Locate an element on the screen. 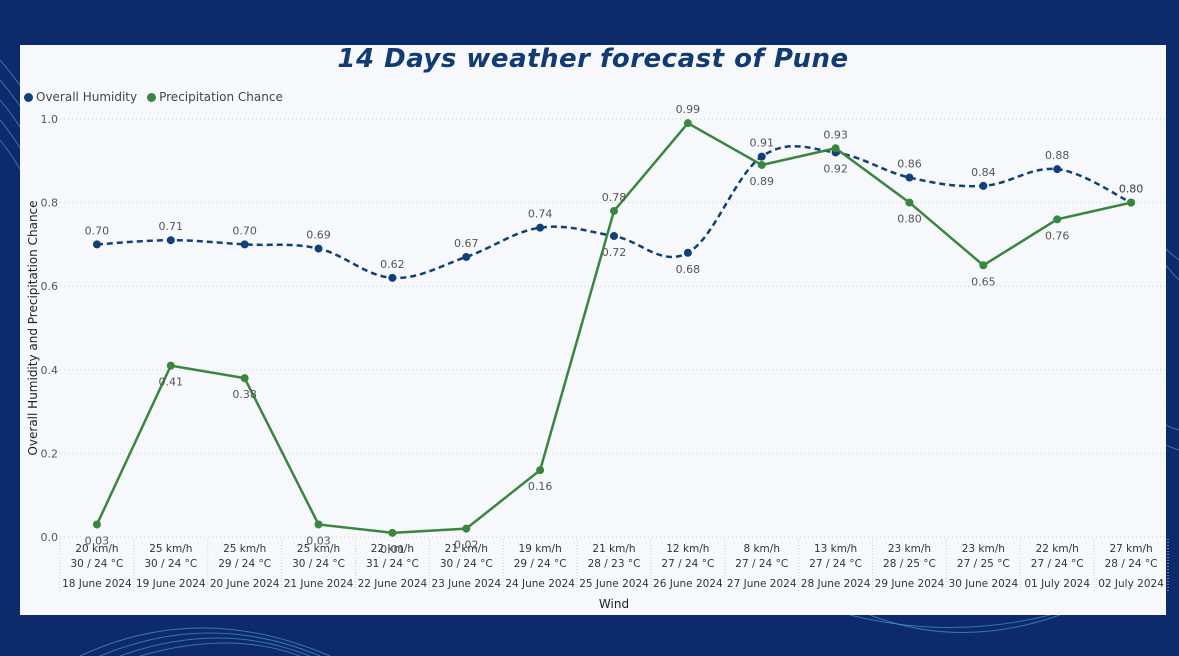 Image resolution: width=1179 pixels, height=656 pixels. data-label-precipitation: 0.76 is located at coordinates (1057, 235).